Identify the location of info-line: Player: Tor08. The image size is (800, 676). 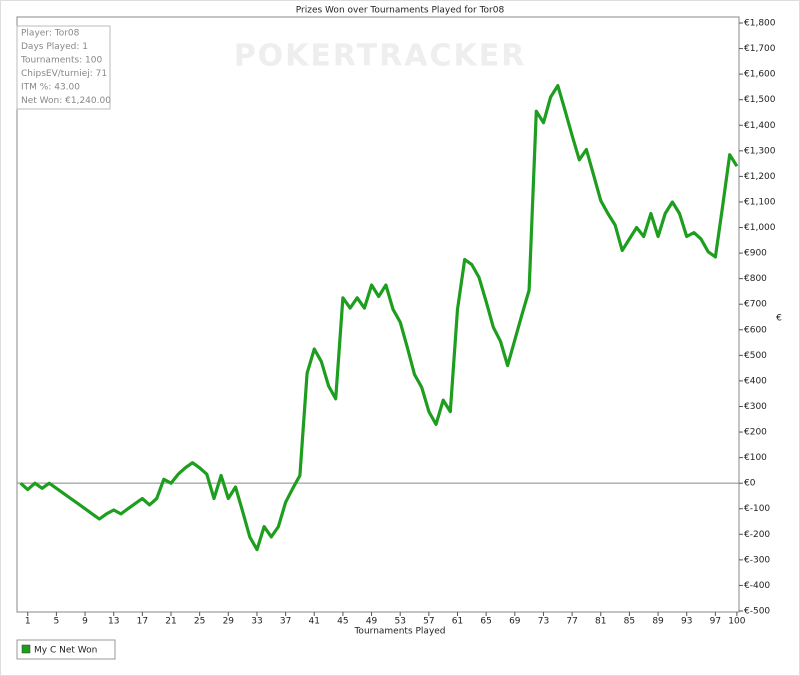
(50, 34).